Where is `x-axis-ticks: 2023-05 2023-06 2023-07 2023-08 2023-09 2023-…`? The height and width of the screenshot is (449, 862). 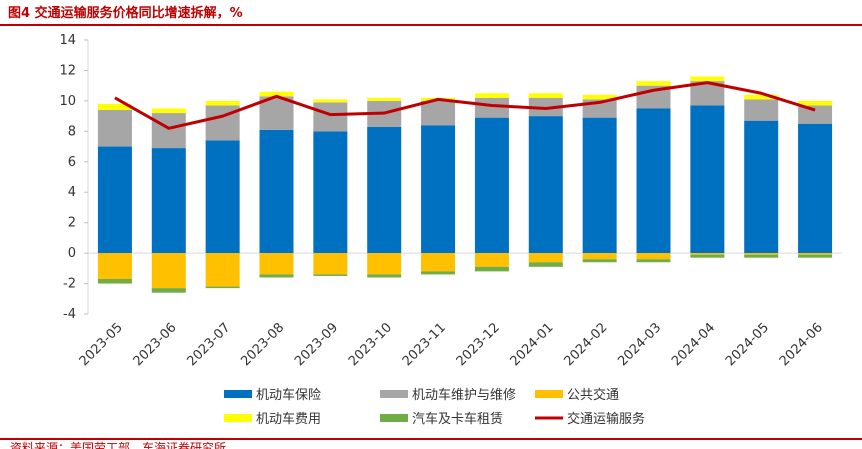 x-axis-ticks: 2023-05 2023-06 2023-07 2023-08 2023-09 2023-… is located at coordinates (451, 344).